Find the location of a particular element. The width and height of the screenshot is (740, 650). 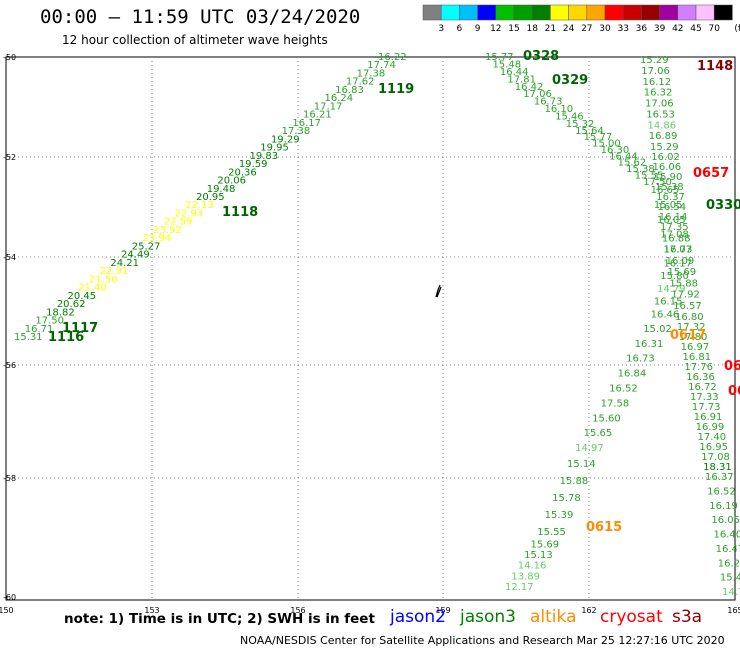

swh-value-label: 16.22 is located at coordinates (392, 57).